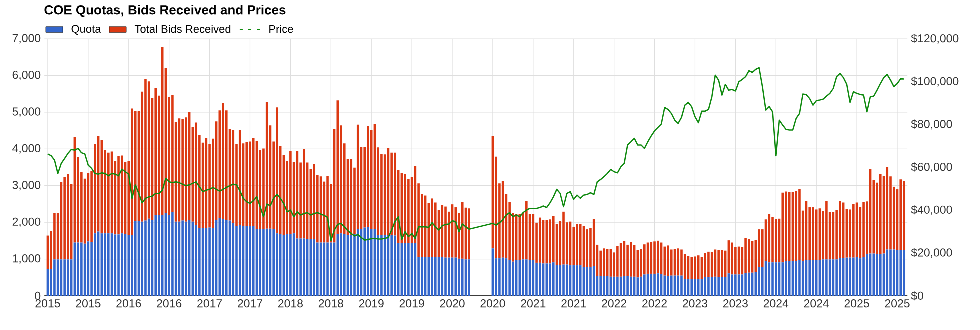 The height and width of the screenshot is (330, 980). Describe the element at coordinates (931, 167) in the screenshot. I see `y2-tick-label: $60,000` at that location.